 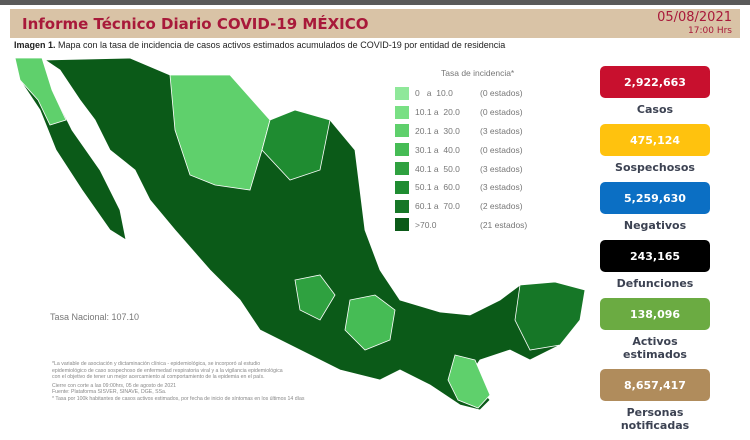 I want to click on legend-item: 50.1 a 60.0 (3 estados), so click(x=461, y=187).